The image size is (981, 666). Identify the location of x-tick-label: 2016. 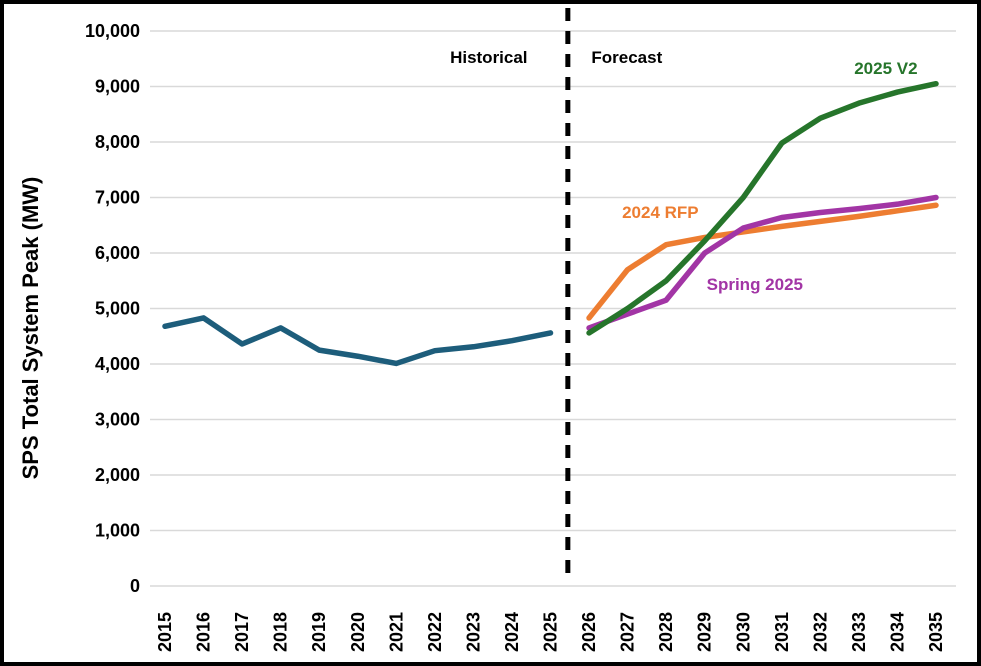
(204, 632).